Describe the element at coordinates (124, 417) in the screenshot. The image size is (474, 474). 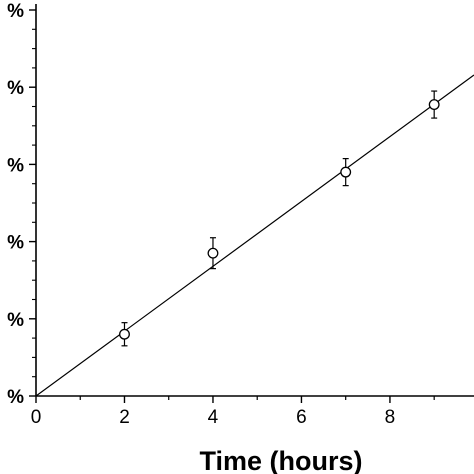
I see `x-tick-label: 2` at that location.